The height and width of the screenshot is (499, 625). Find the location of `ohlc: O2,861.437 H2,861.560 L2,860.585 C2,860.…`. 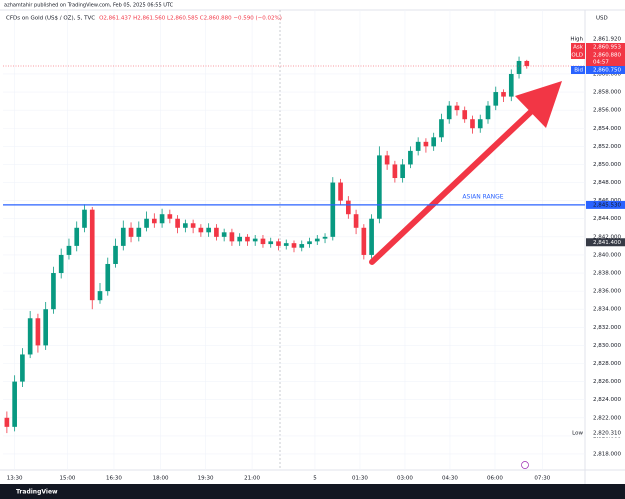

ohlc: O2,861.437 H2,861.560 L2,860.585 C2,860.… is located at coordinates (190, 19).